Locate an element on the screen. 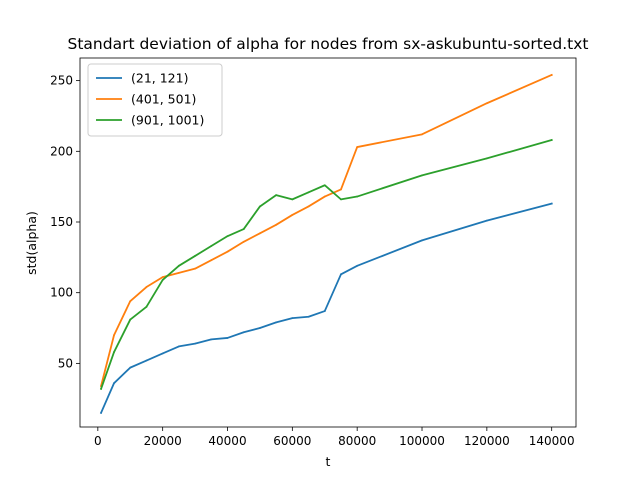 Image resolution: width=640 pixels, height=478 pixels. y-axis-label: std(alpha) is located at coordinates (31, 243).